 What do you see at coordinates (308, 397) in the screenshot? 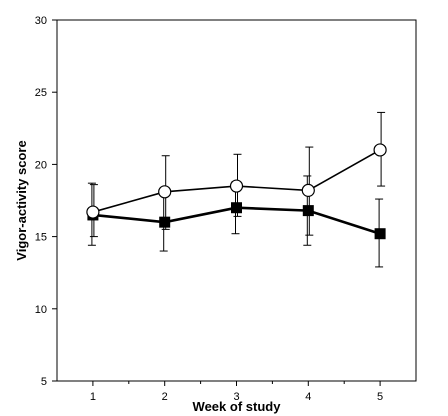
I see `x-tick-label: 4` at bounding box center [308, 397].